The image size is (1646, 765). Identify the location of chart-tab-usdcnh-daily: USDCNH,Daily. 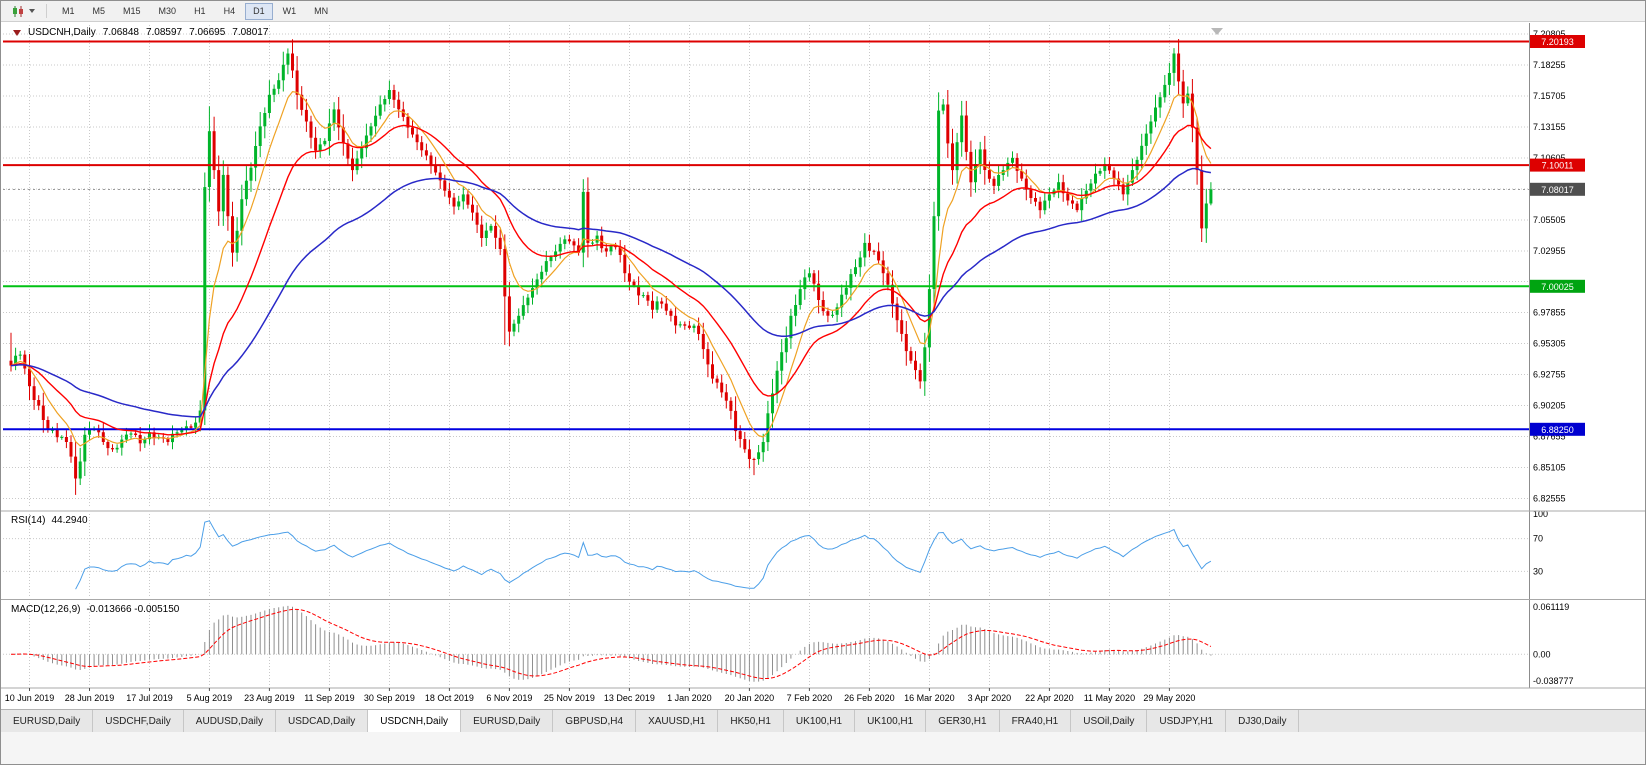
(415, 721).